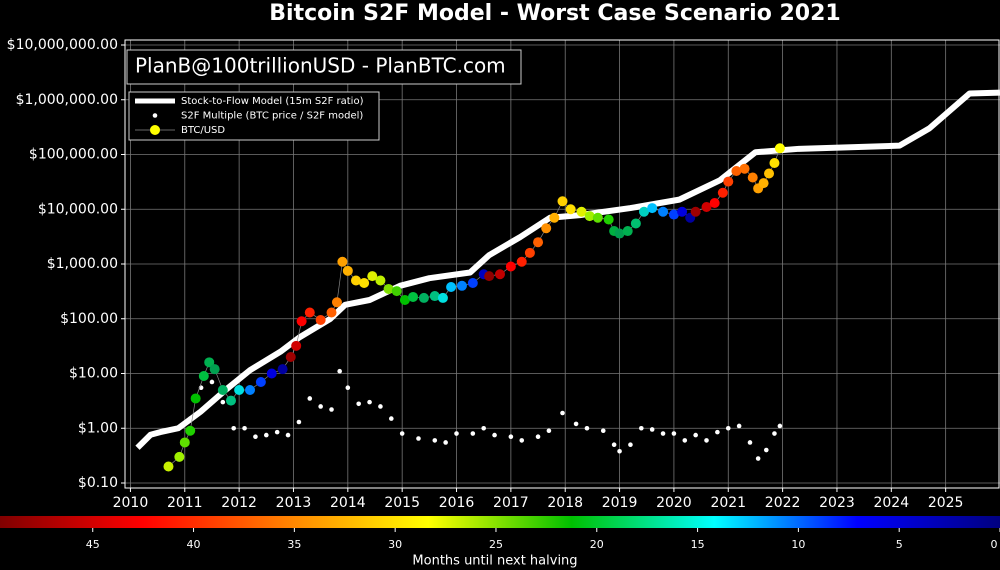 Image resolution: width=1000 pixels, height=570 pixels. Describe the element at coordinates (155, 115) in the screenshot. I see `legend-swatch` at that location.